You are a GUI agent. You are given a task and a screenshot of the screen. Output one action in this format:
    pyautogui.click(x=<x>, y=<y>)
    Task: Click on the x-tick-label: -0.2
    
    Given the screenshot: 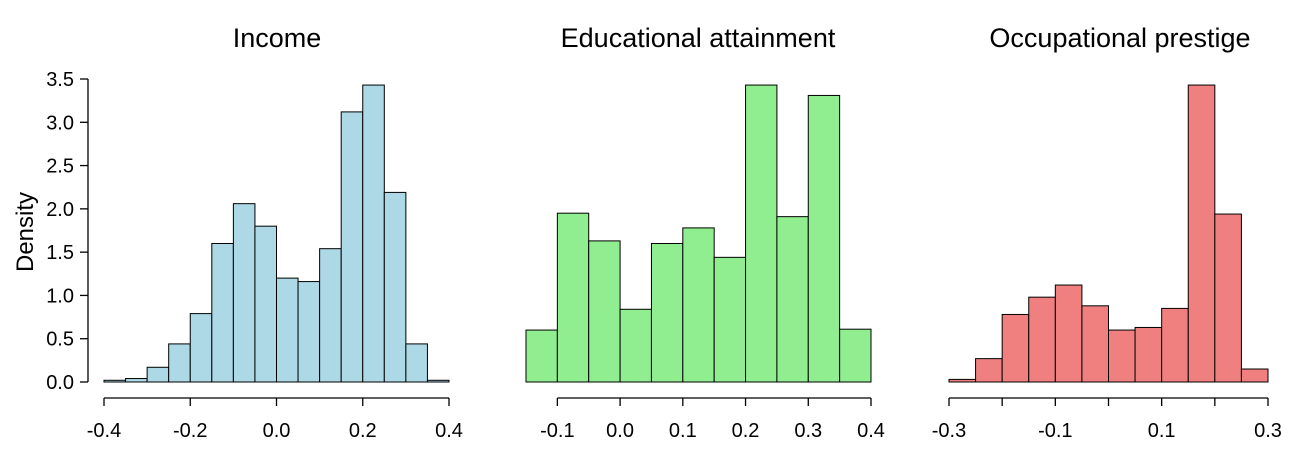 What is the action you would take?
    pyautogui.click(x=190, y=431)
    